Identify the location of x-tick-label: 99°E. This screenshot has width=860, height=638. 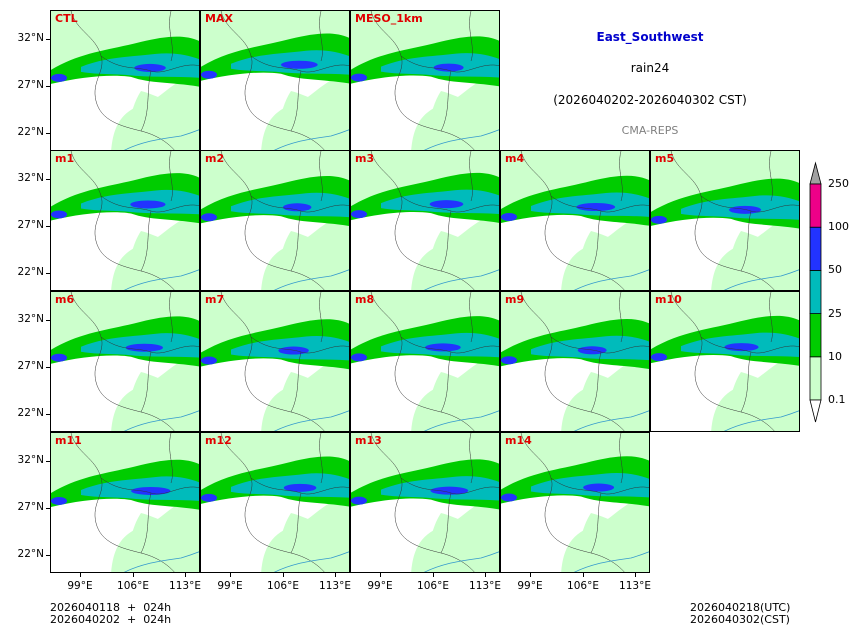
(530, 586).